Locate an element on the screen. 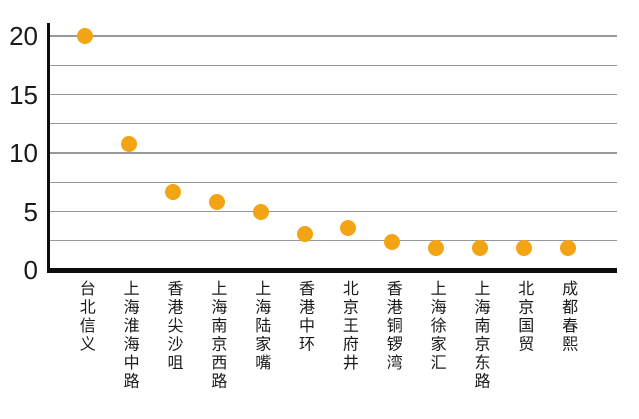 This screenshot has height=419, width=639. y-axis-line is located at coordinates (48, 148).